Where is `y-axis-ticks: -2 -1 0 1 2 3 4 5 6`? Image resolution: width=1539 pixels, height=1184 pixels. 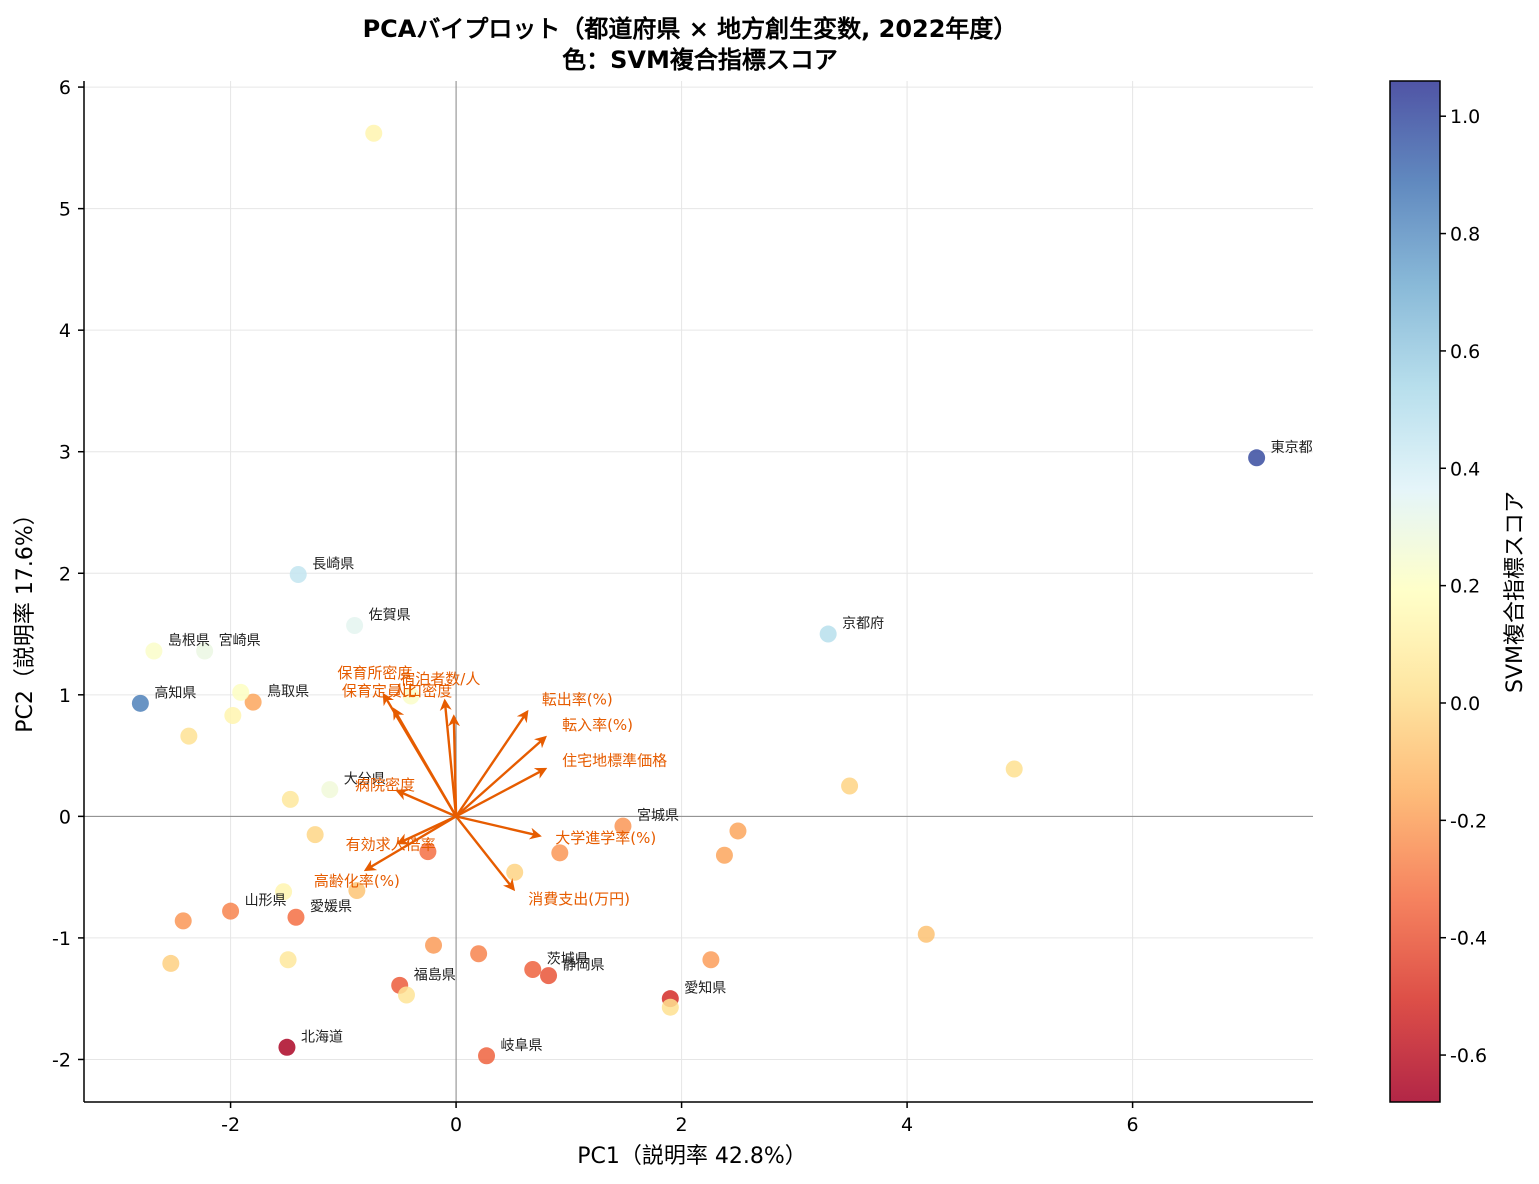 y-axis-ticks: -2 -1 0 1 2 3 4 5 6 is located at coordinates (68, 574).